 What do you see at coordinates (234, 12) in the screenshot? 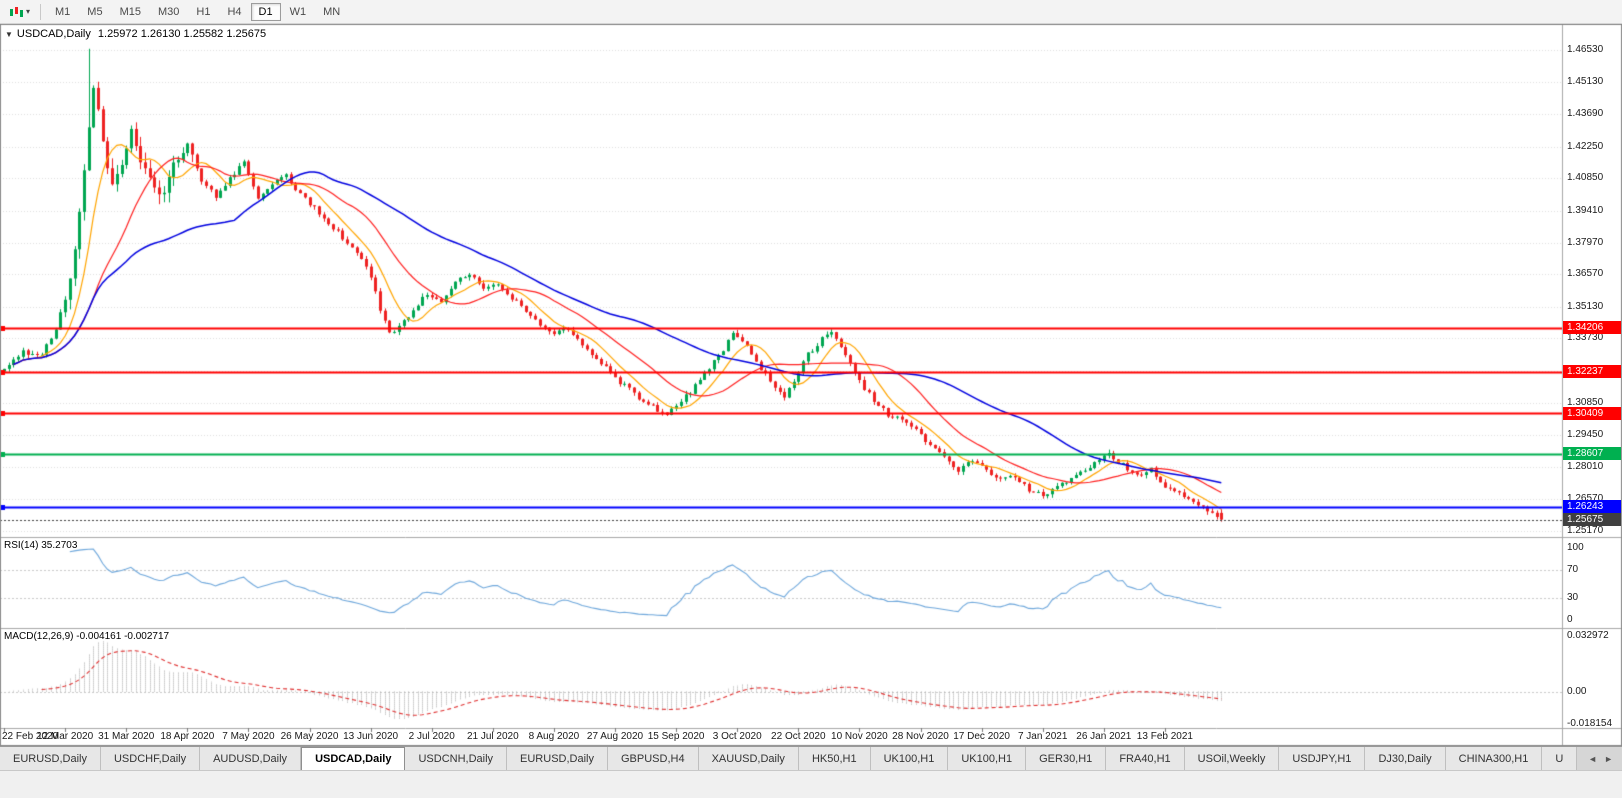
I see `timeframe-button-h4: H4` at bounding box center [234, 12].